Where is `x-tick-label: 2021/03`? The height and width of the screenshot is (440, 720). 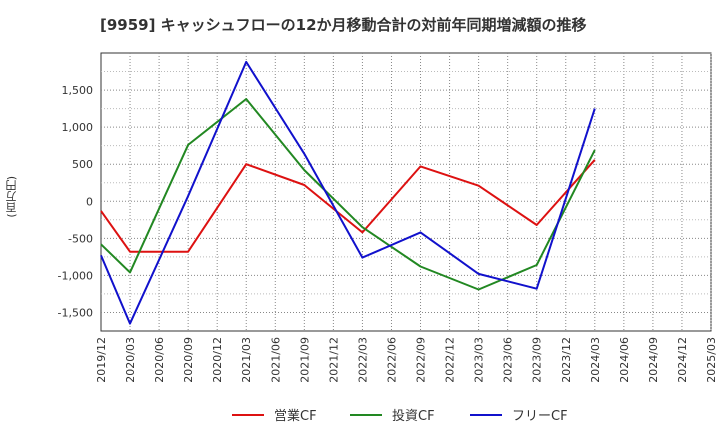
x-tick-label: 2021/03 is located at coordinates (246, 360).